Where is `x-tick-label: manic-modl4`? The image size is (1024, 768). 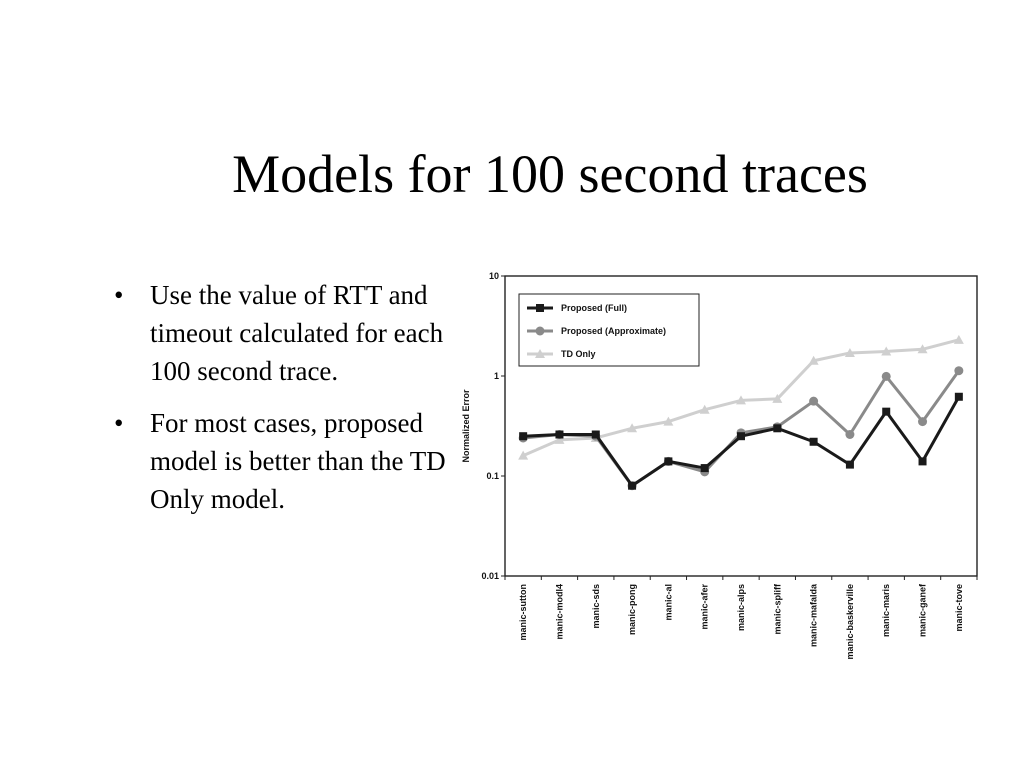 x-tick-label: manic-modl4 is located at coordinates (559, 612).